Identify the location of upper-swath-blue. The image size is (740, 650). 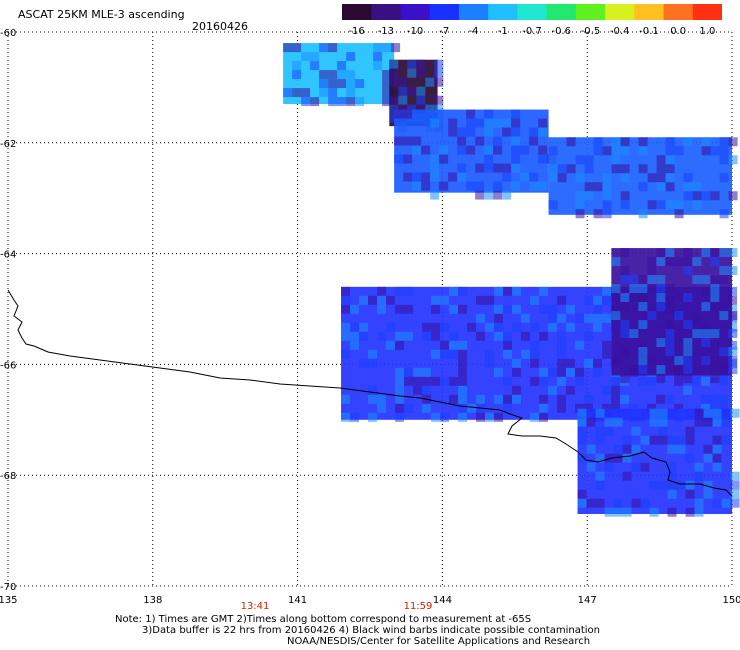
(475, 154).